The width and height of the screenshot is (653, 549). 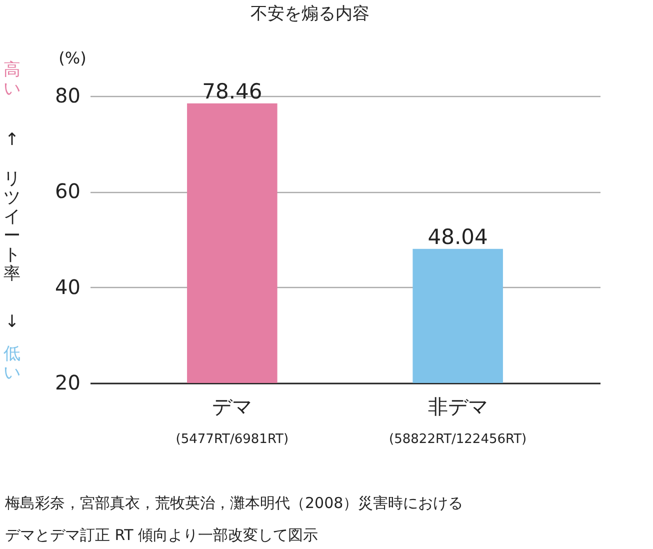 What do you see at coordinates (72, 58) in the screenshot?
I see `y-axis-title: (%)` at bounding box center [72, 58].